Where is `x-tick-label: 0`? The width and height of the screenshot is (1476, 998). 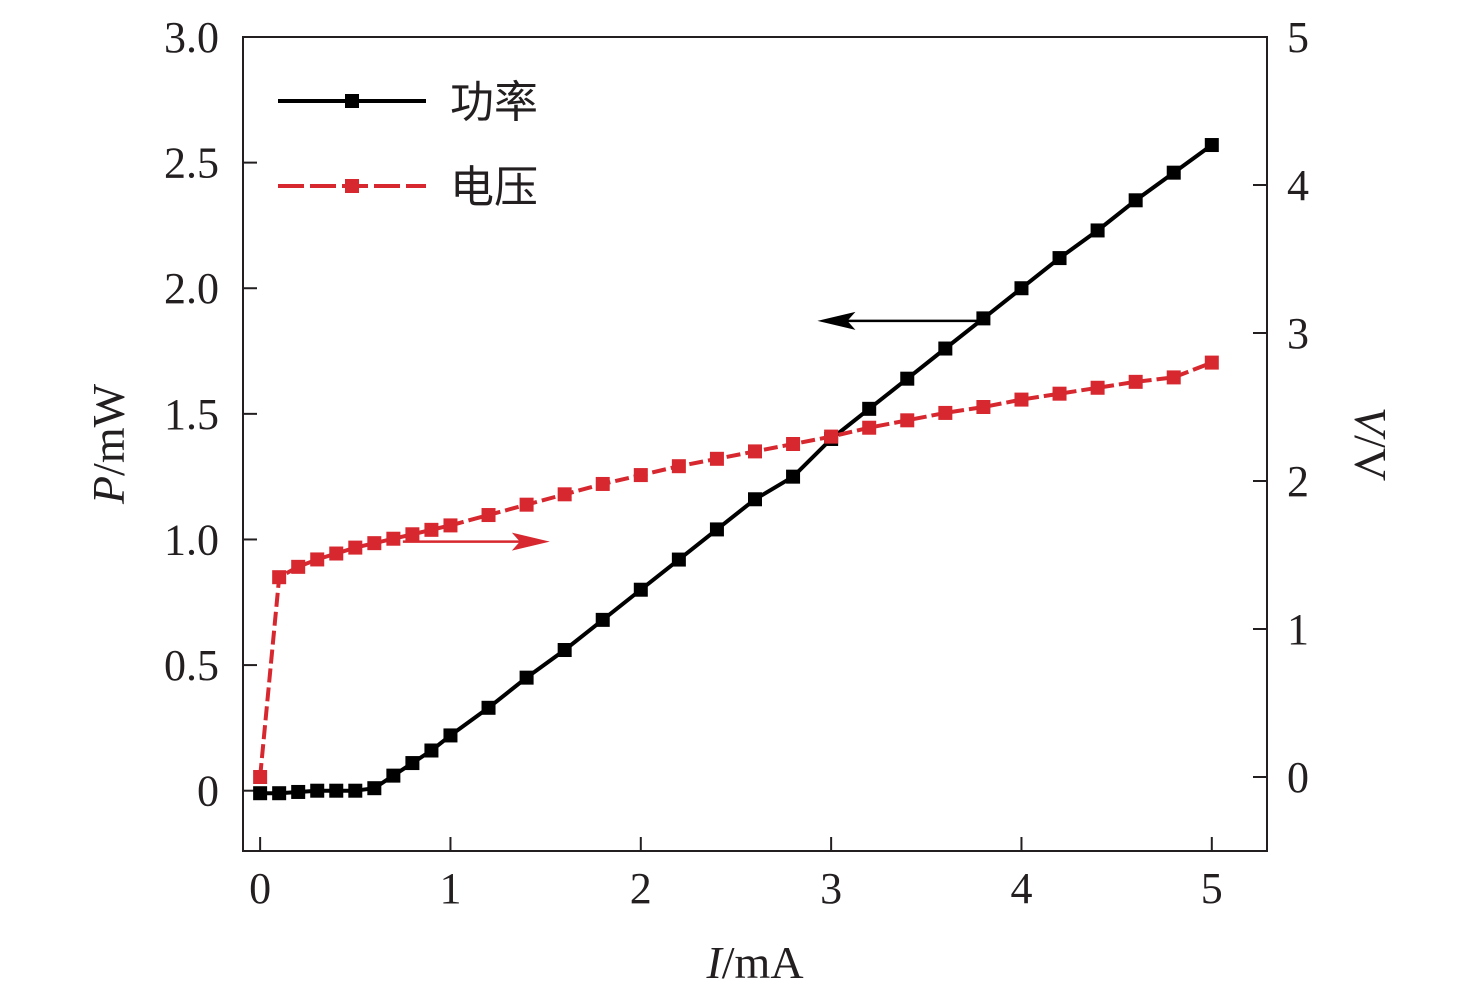 x-tick-label: 0 is located at coordinates (260, 888).